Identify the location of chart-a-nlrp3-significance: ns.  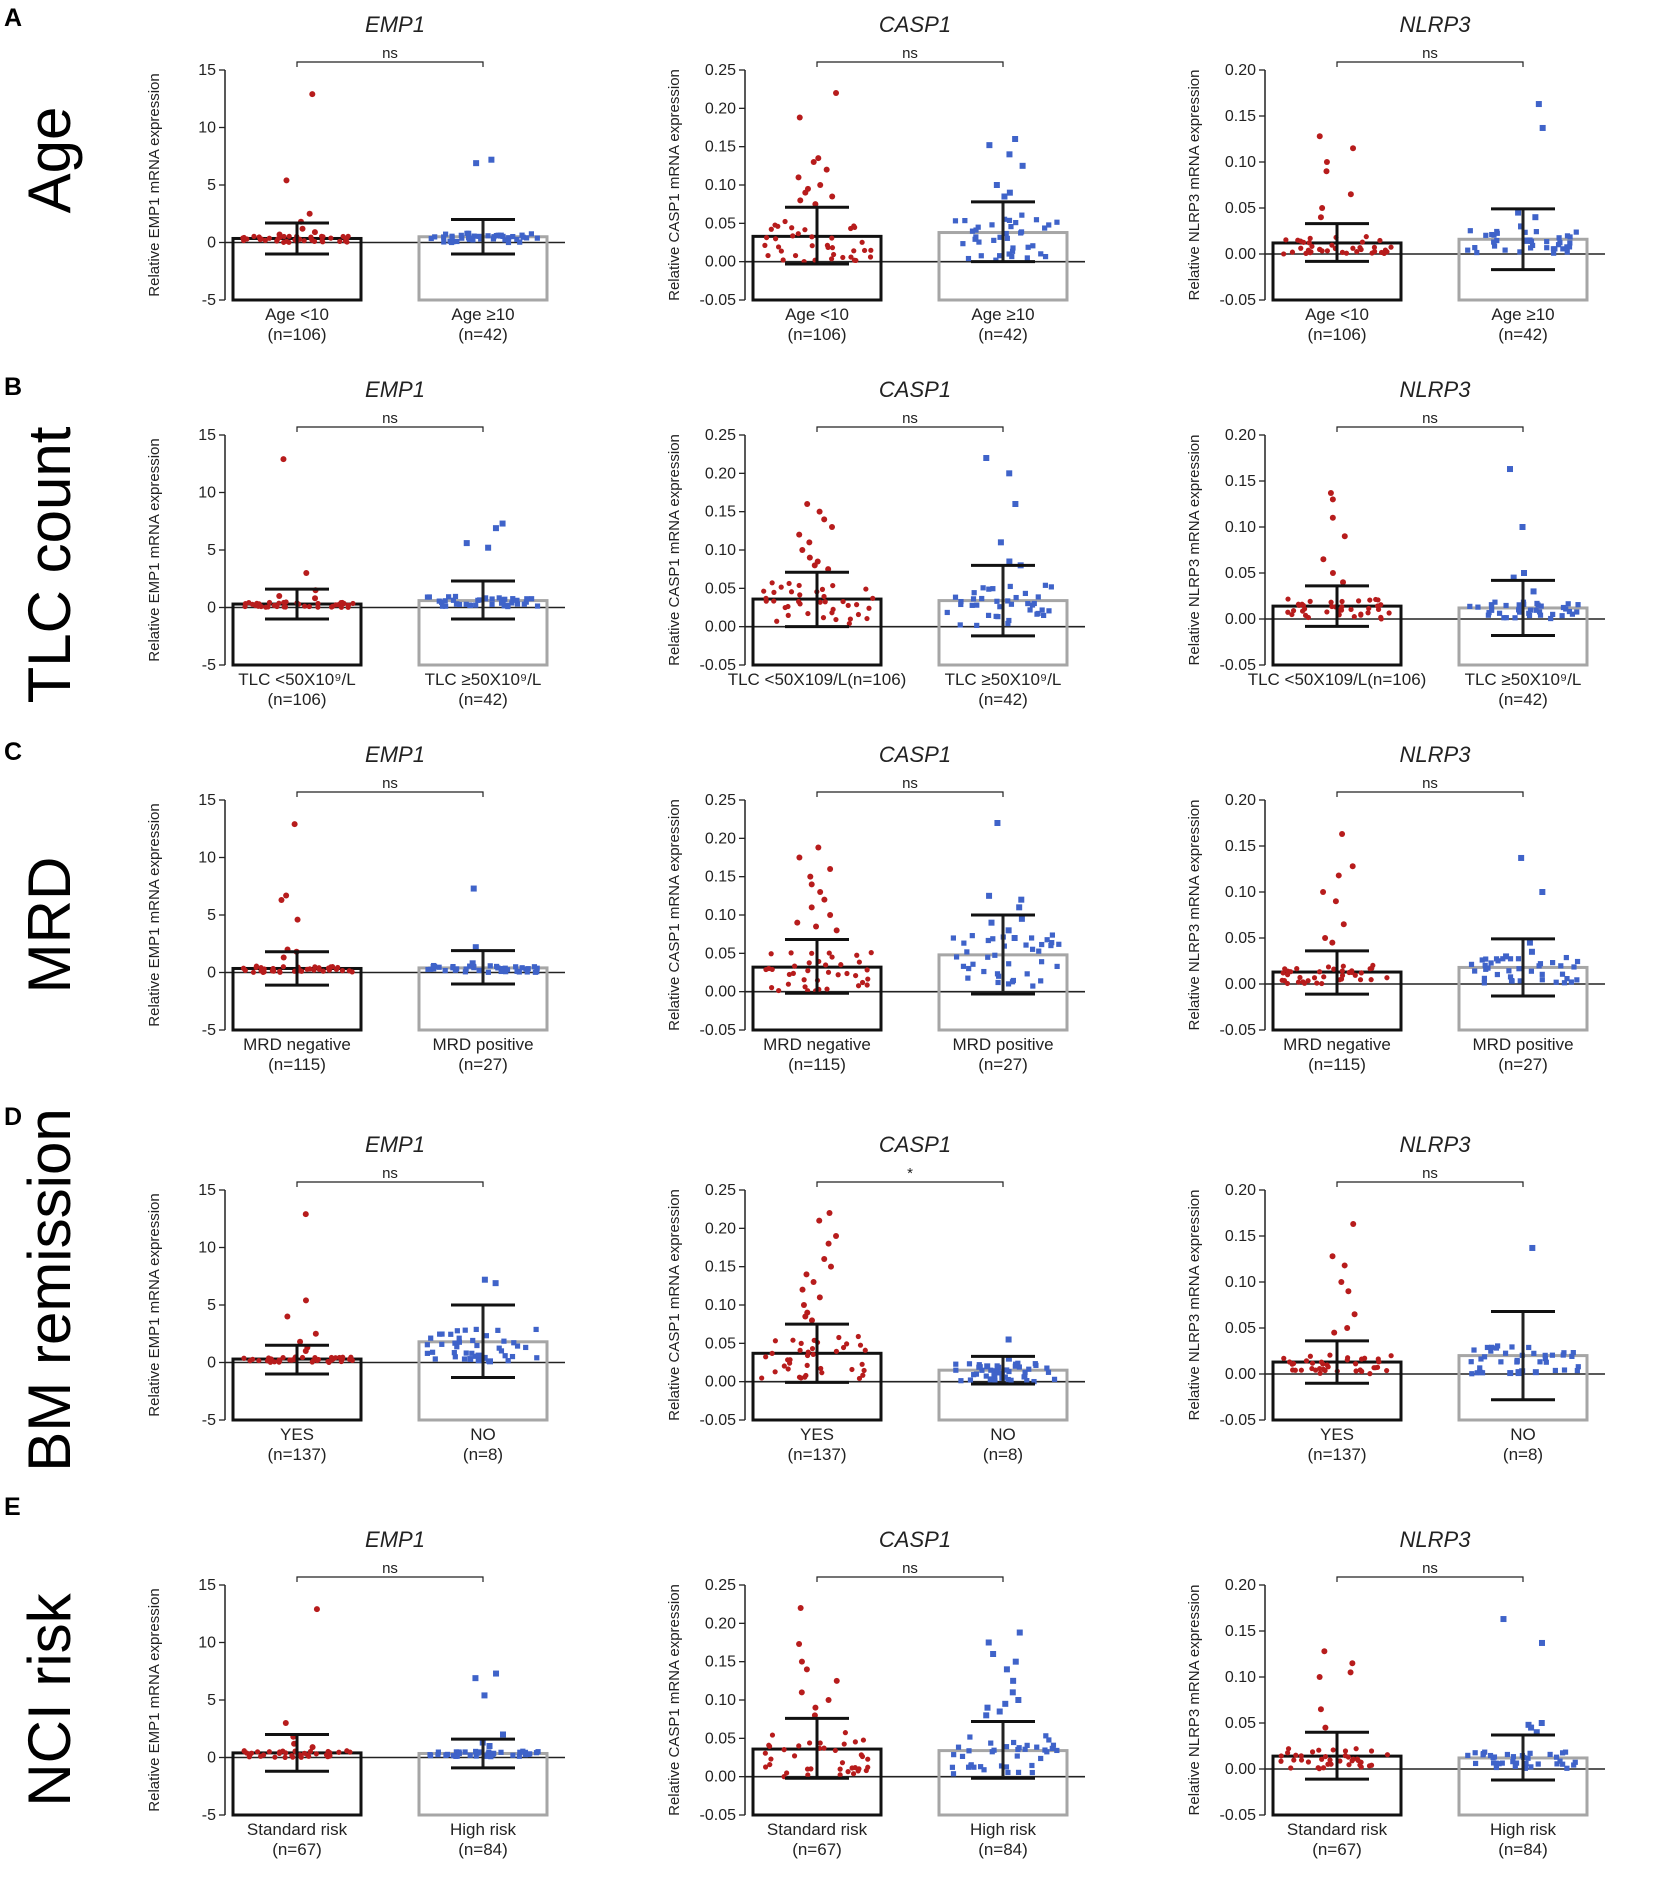
(1430, 53).